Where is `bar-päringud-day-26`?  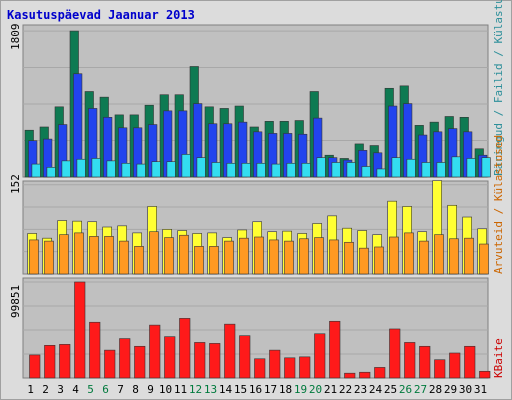
bar-päringud-day-26 is located at coordinates (411, 168).